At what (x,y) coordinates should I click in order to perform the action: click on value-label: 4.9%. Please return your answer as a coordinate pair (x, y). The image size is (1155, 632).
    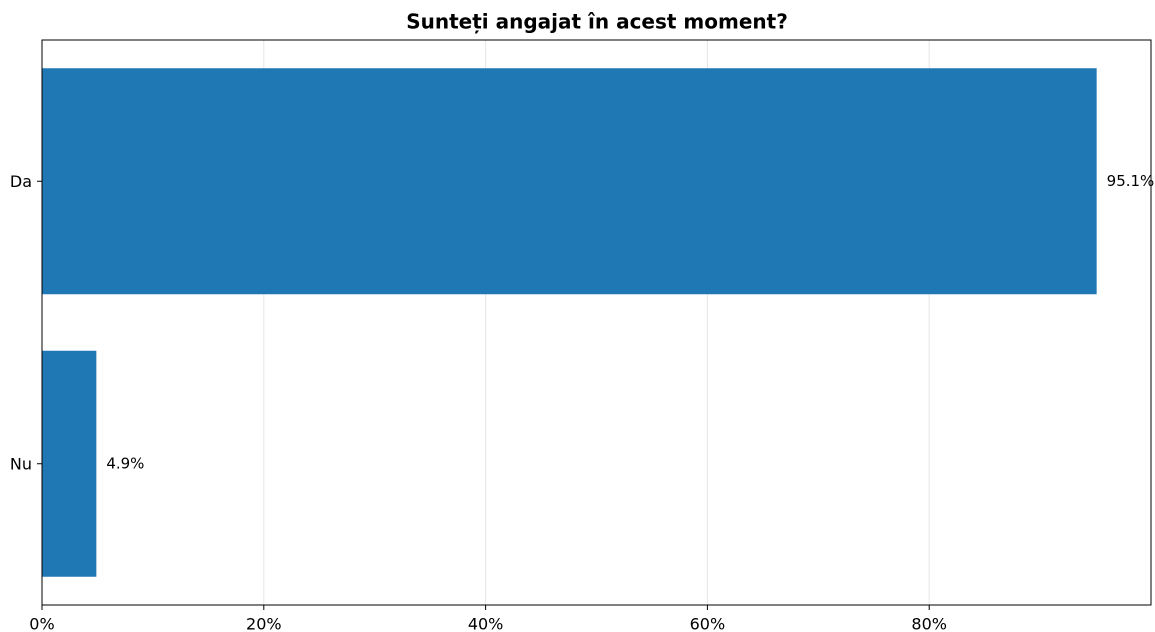
    Looking at the image, I should click on (125, 463).